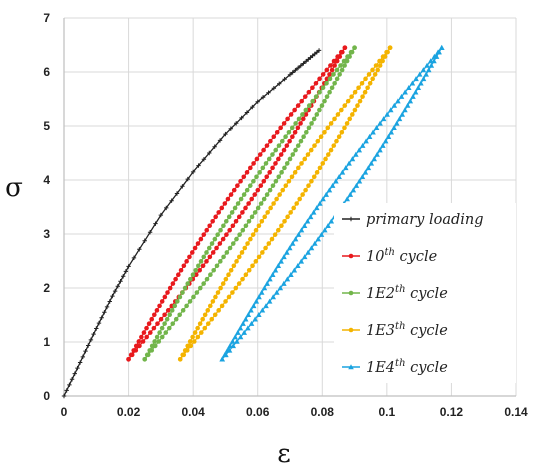  What do you see at coordinates (407, 367) in the screenshot?
I see `legend-entry-text: 1E4th cycle` at bounding box center [407, 367].